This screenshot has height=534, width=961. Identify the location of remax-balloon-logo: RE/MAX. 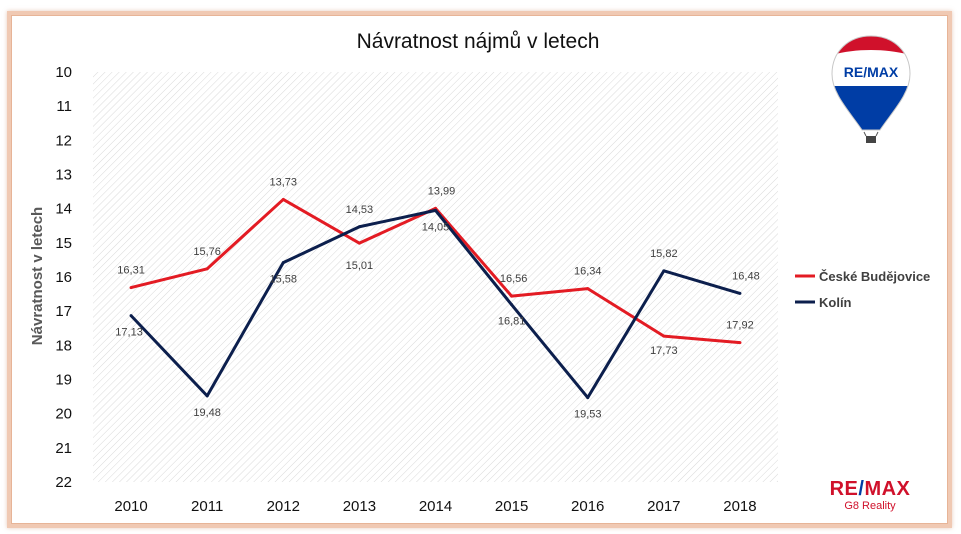
(871, 89).